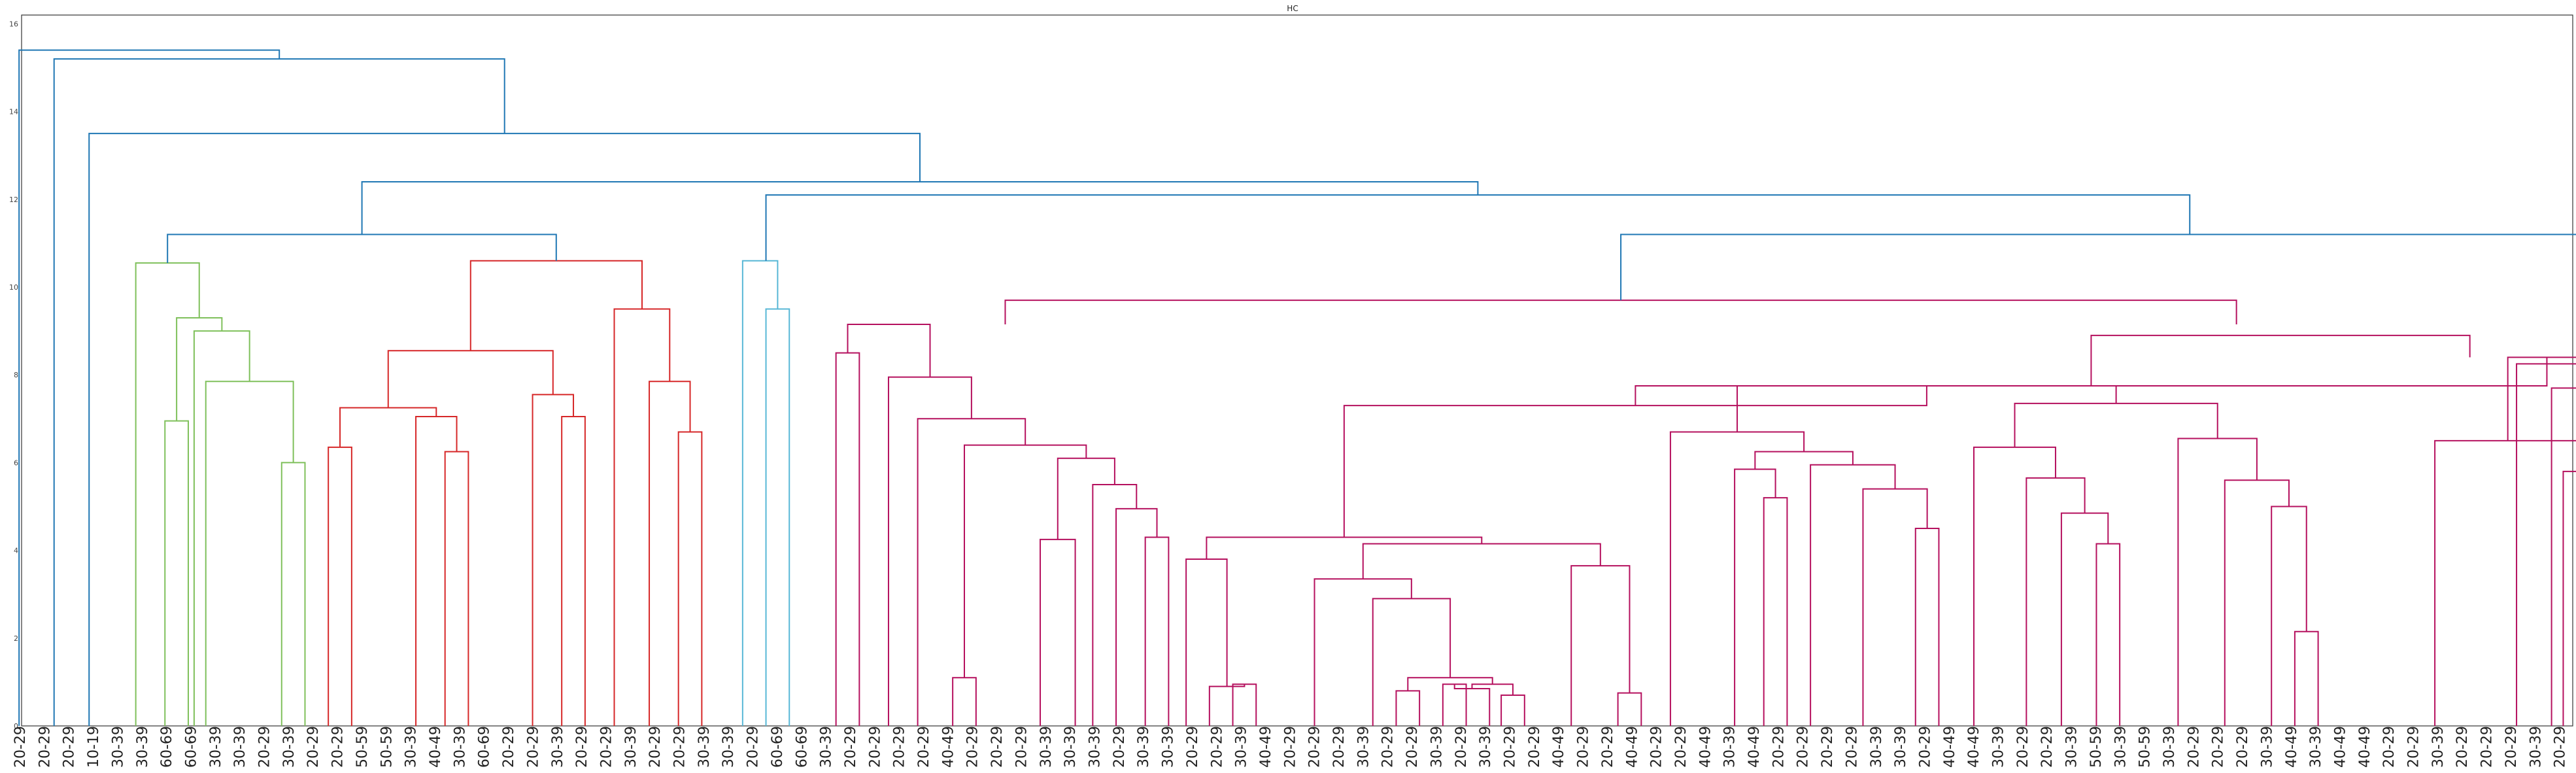  I want to click on y-tick-label: 0, so click(16, 726).